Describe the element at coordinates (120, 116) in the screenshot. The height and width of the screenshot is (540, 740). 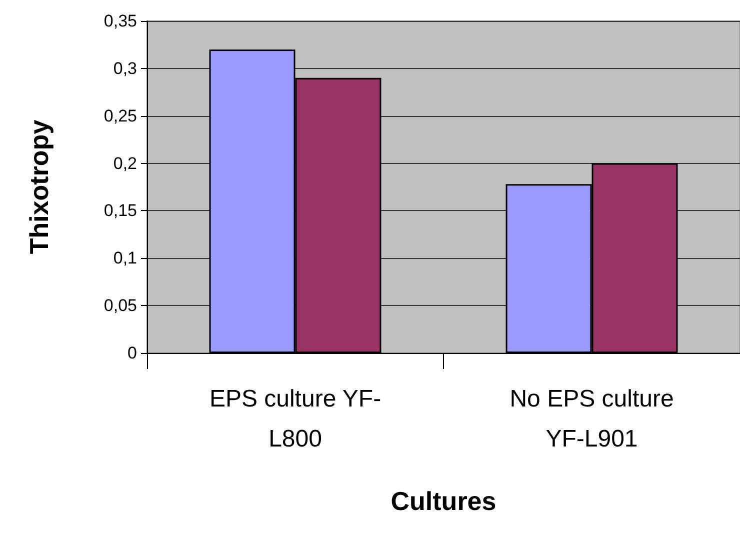
I see `y-tick-label: 0,25` at that location.